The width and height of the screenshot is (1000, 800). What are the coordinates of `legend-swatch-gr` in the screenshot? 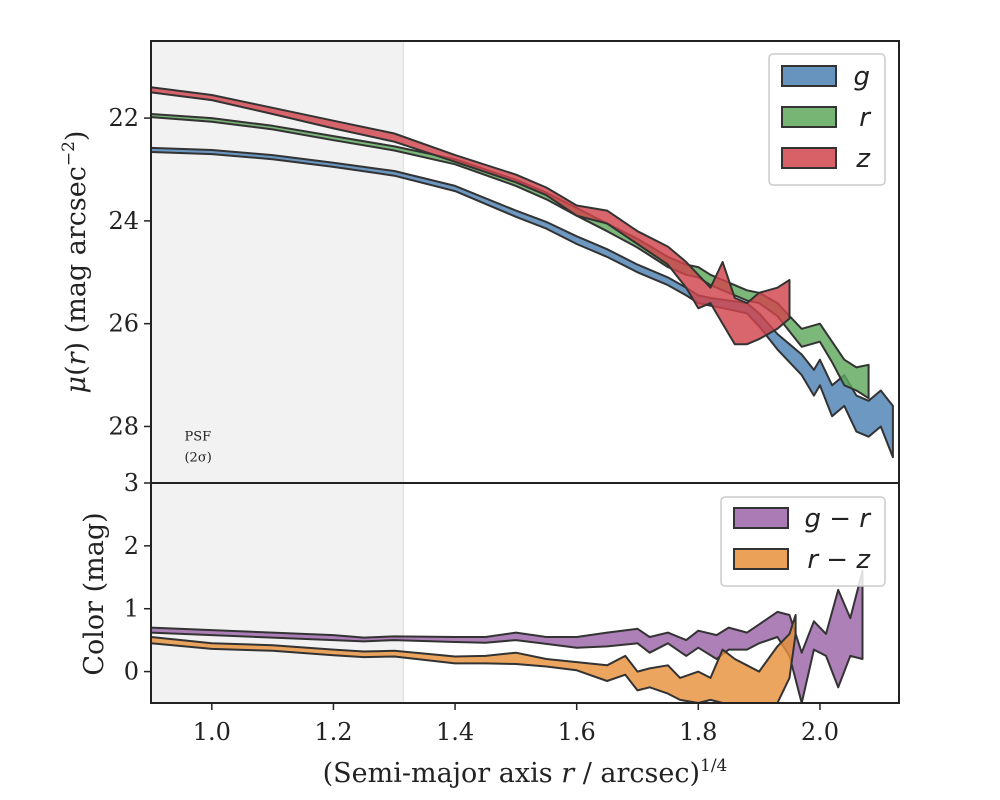 It's located at (761, 518).